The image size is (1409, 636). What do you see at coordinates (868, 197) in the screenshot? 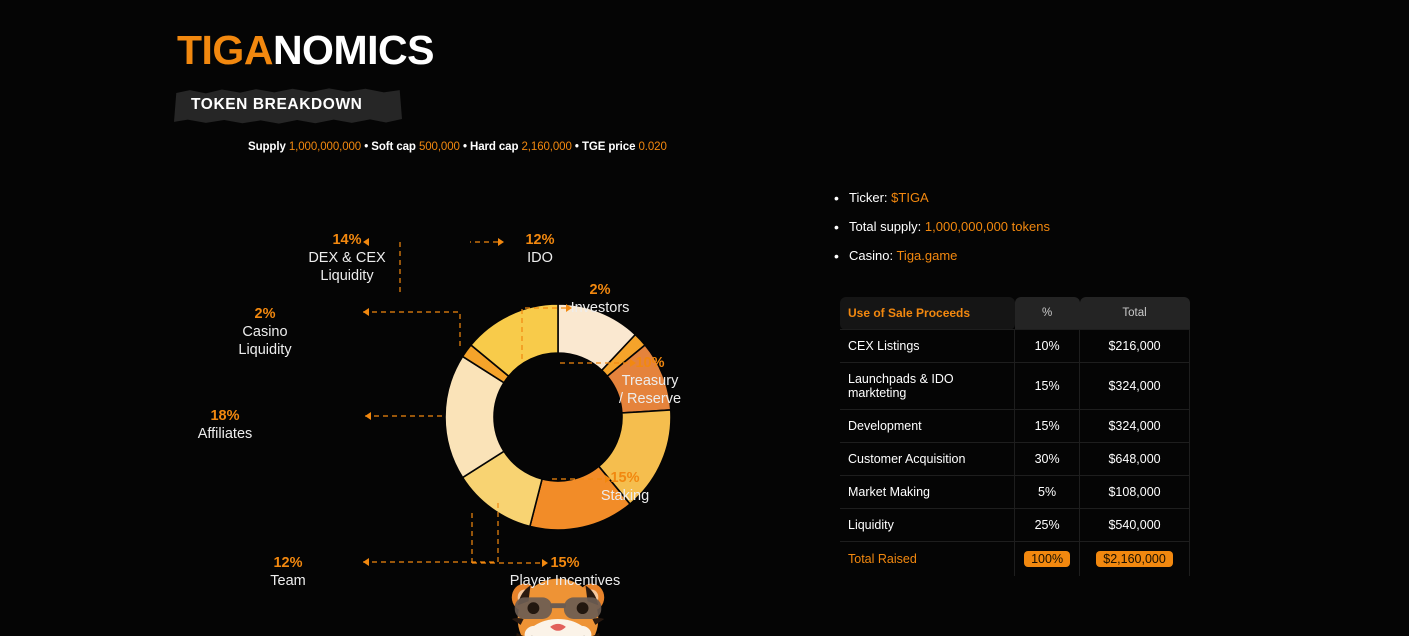
I see `fact-label: Ticker:` at bounding box center [868, 197].